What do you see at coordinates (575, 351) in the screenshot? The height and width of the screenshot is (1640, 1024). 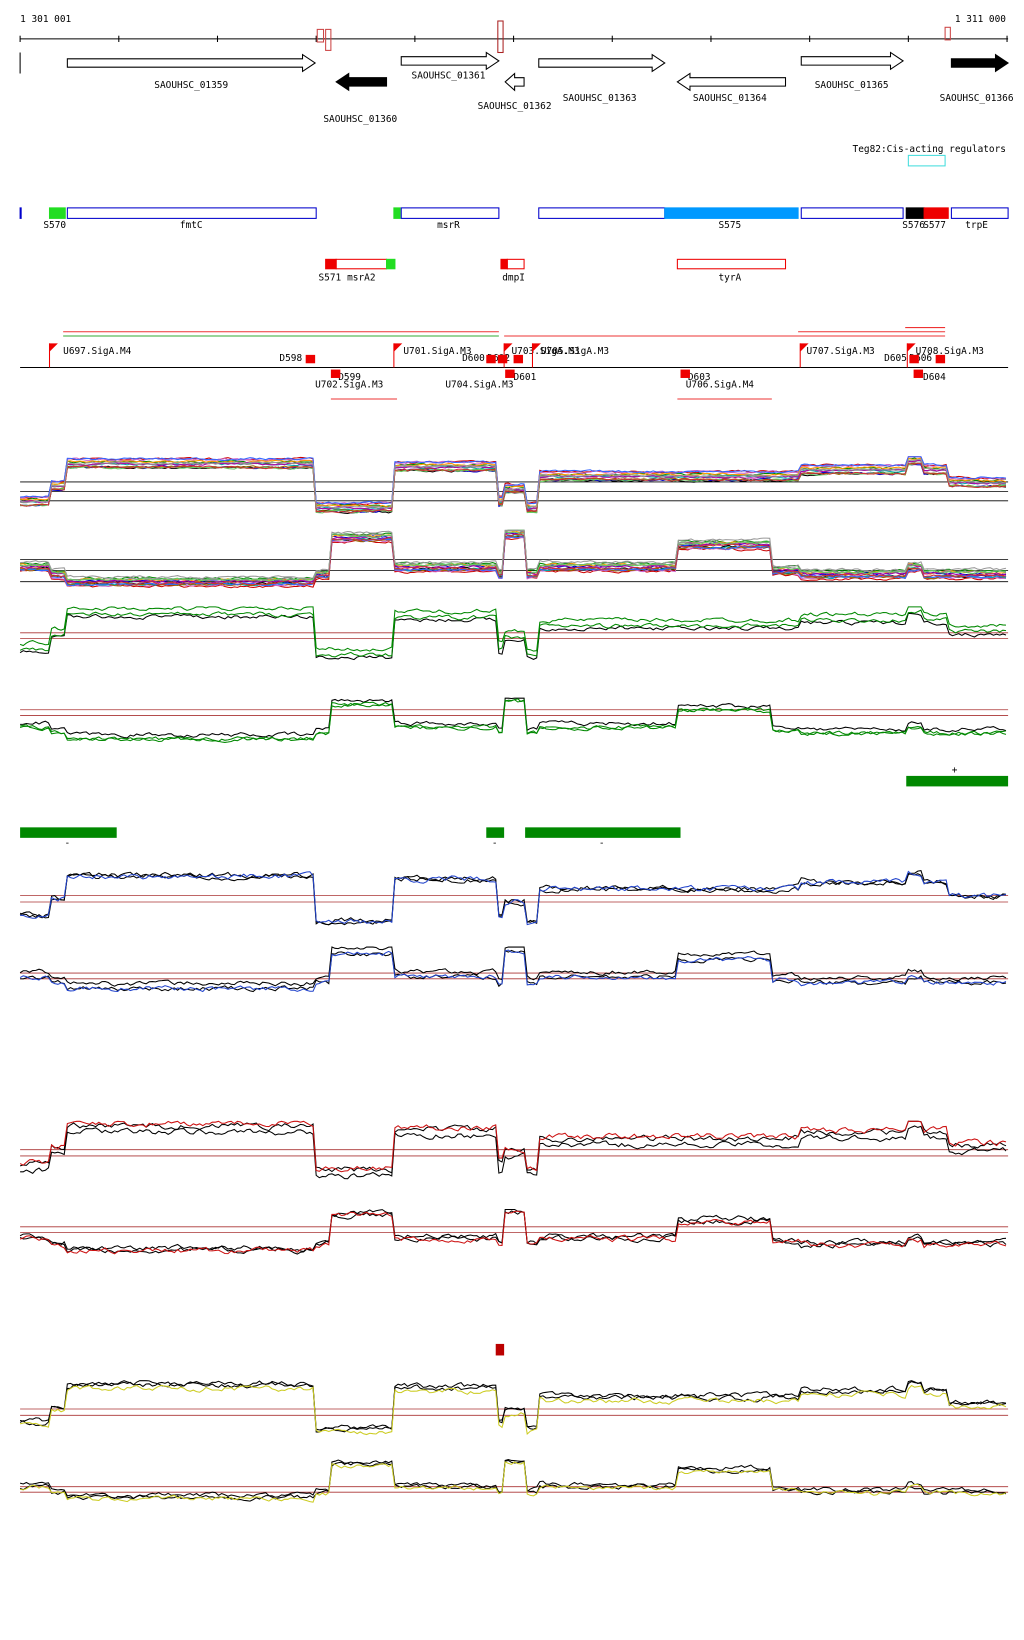 I see `label: U705.SigA.M3` at bounding box center [575, 351].